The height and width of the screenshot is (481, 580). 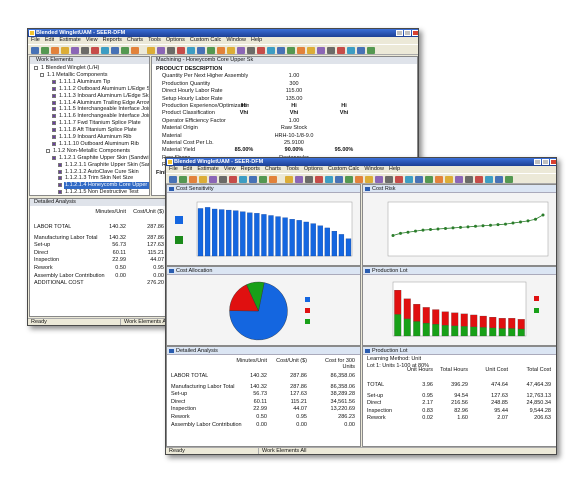 I want to click on parameter-value: 115.00, so click(x=294, y=91).